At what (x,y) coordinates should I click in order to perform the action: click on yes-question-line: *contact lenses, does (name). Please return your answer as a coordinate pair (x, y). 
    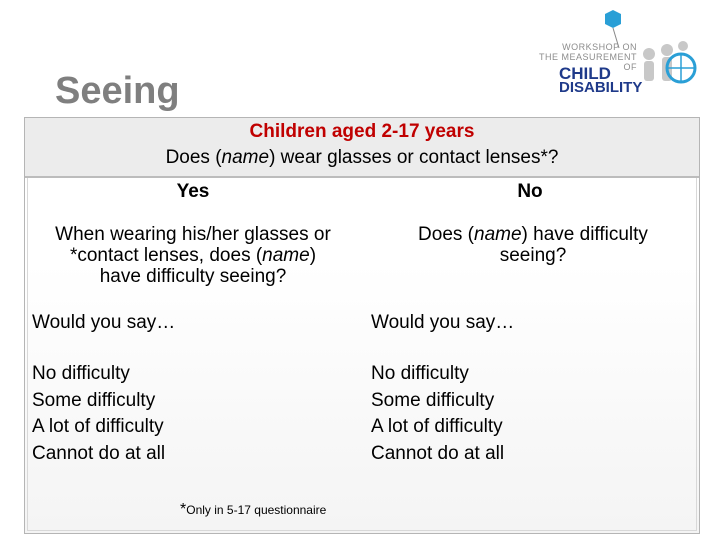
    Looking at the image, I should click on (193, 255).